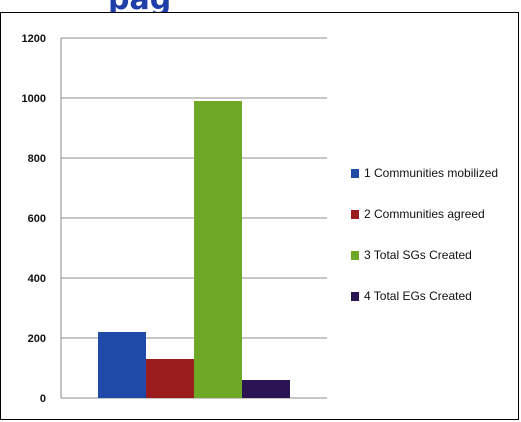 This screenshot has width=521, height=422. I want to click on y-tick-label: 1000, so click(34, 99).